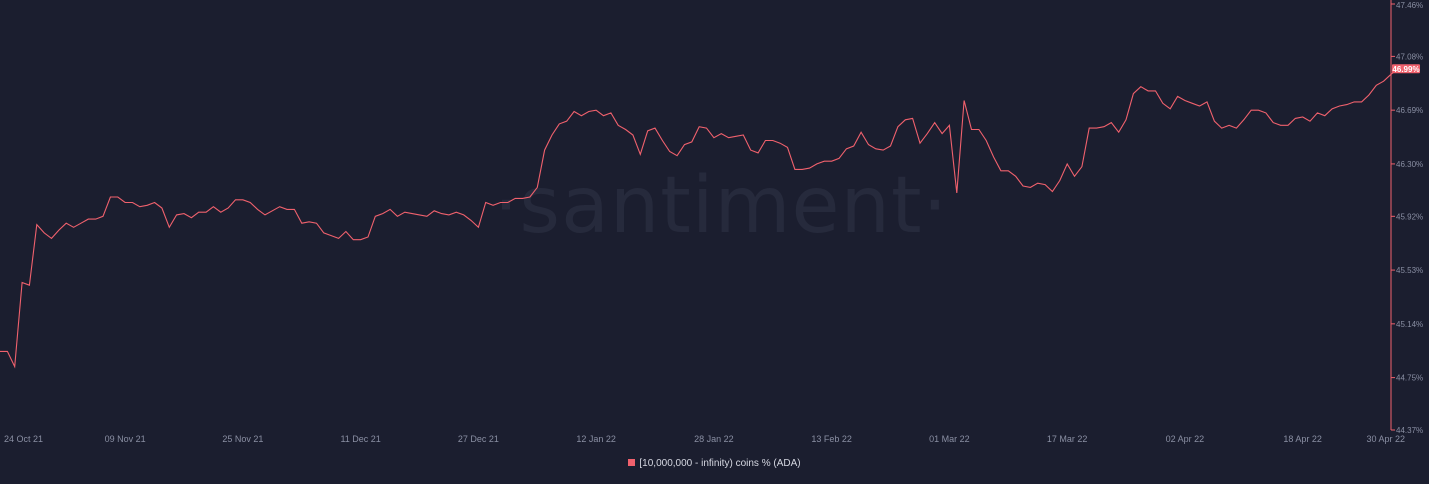 The height and width of the screenshot is (484, 1429). What do you see at coordinates (721, 206) in the screenshot?
I see `watermark: ·santiment·` at bounding box center [721, 206].